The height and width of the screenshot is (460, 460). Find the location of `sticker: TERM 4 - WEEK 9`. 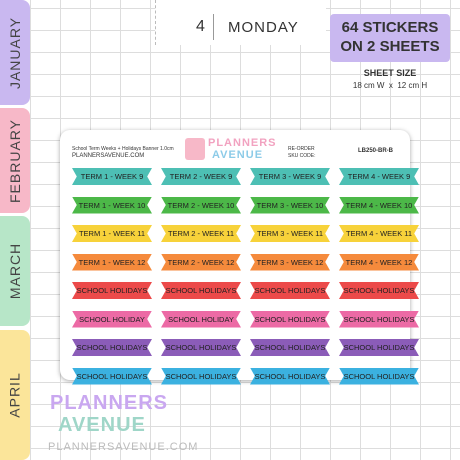

sticker: TERM 4 - WEEK 9 is located at coordinates (379, 176).